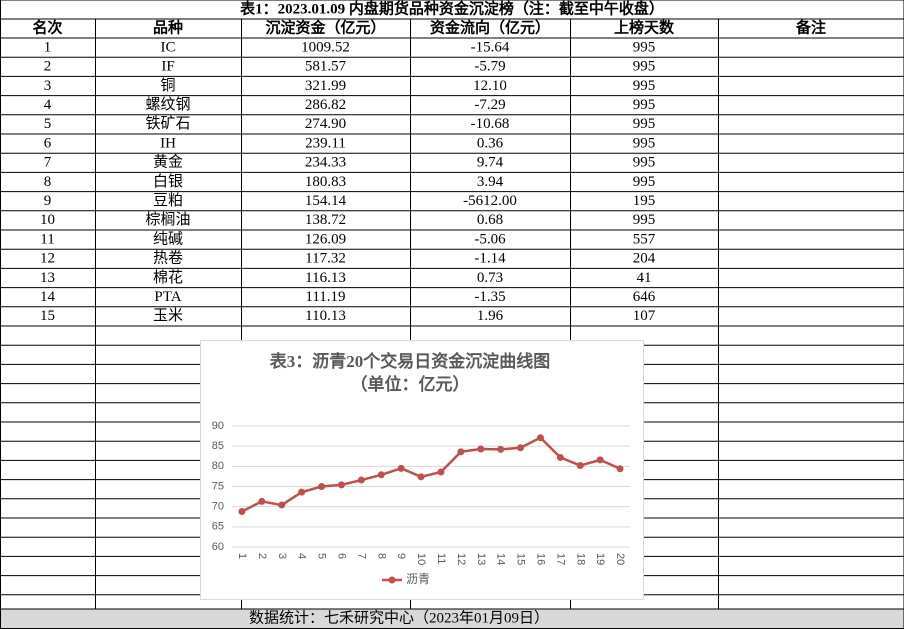 The image size is (904, 629). What do you see at coordinates (644, 201) in the screenshot?
I see `table-cell: 195` at bounding box center [644, 201].